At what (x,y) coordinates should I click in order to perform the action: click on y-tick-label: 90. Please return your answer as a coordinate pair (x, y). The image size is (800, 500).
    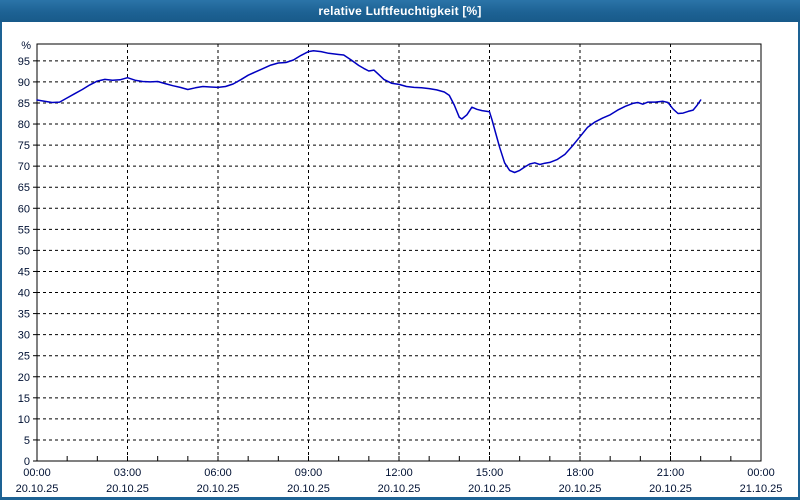
    Looking at the image, I should click on (24, 83).